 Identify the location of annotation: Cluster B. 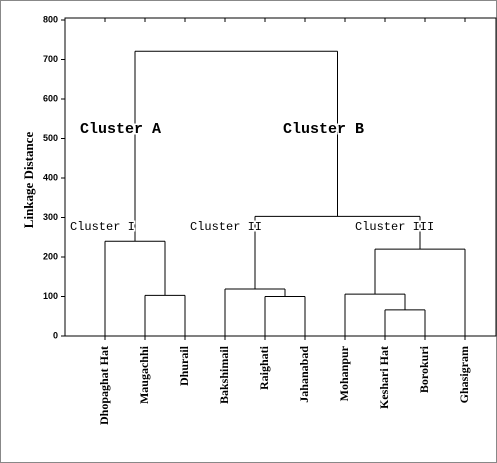
(323, 129).